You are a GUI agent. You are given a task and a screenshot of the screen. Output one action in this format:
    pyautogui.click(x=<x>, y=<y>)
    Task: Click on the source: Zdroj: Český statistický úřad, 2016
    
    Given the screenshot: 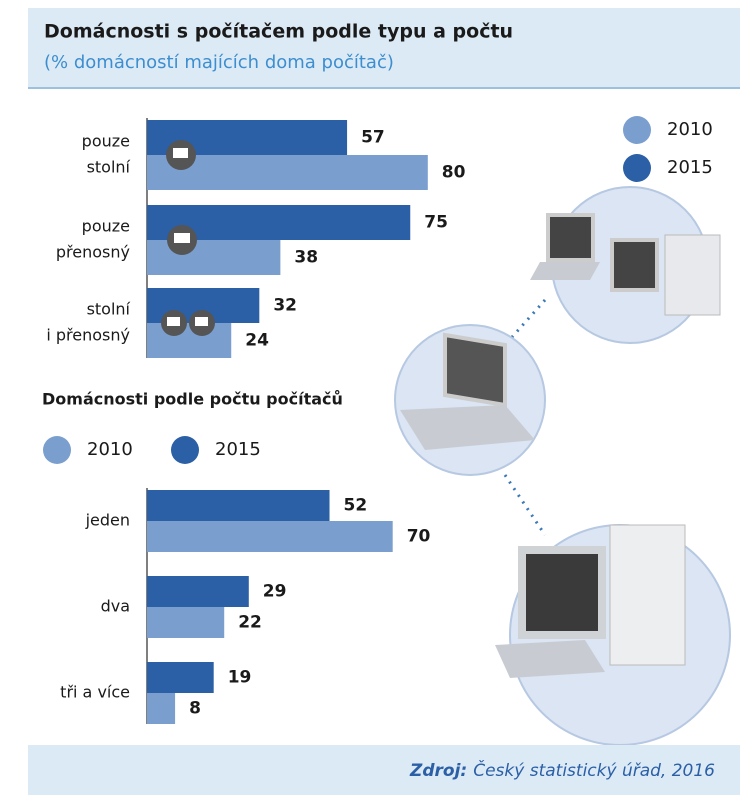 What is the action you would take?
    pyautogui.click(x=562, y=770)
    